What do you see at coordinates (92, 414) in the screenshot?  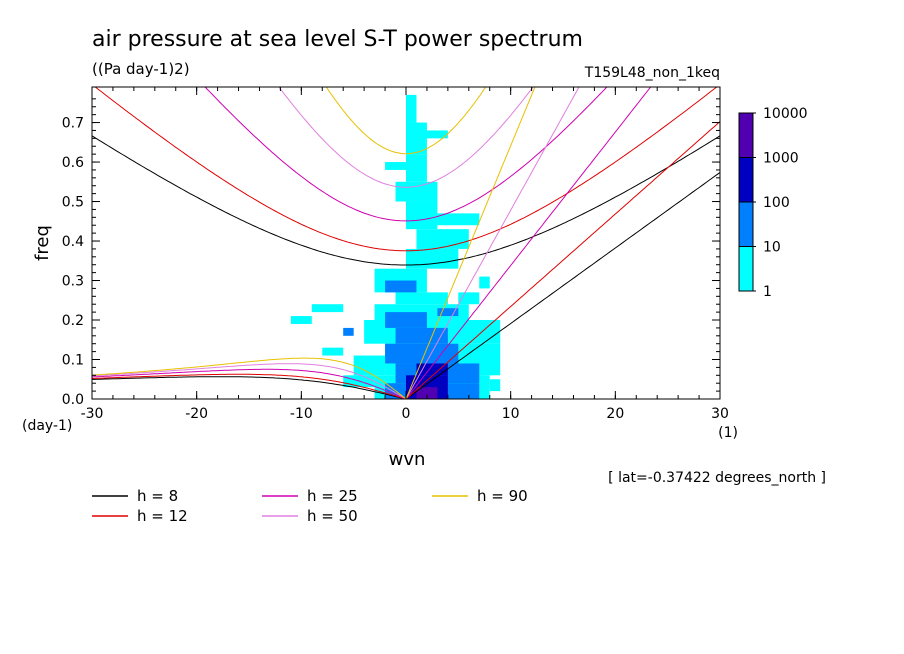 I see `x-tick-label: -30` at bounding box center [92, 414].